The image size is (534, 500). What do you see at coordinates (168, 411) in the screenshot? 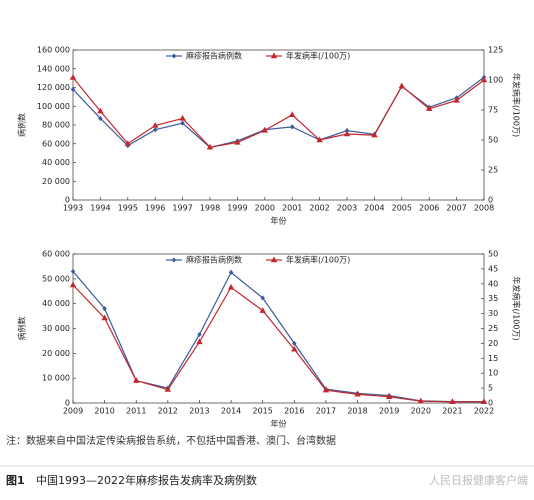
I see `x-tick-label: 2012` at bounding box center [168, 411].